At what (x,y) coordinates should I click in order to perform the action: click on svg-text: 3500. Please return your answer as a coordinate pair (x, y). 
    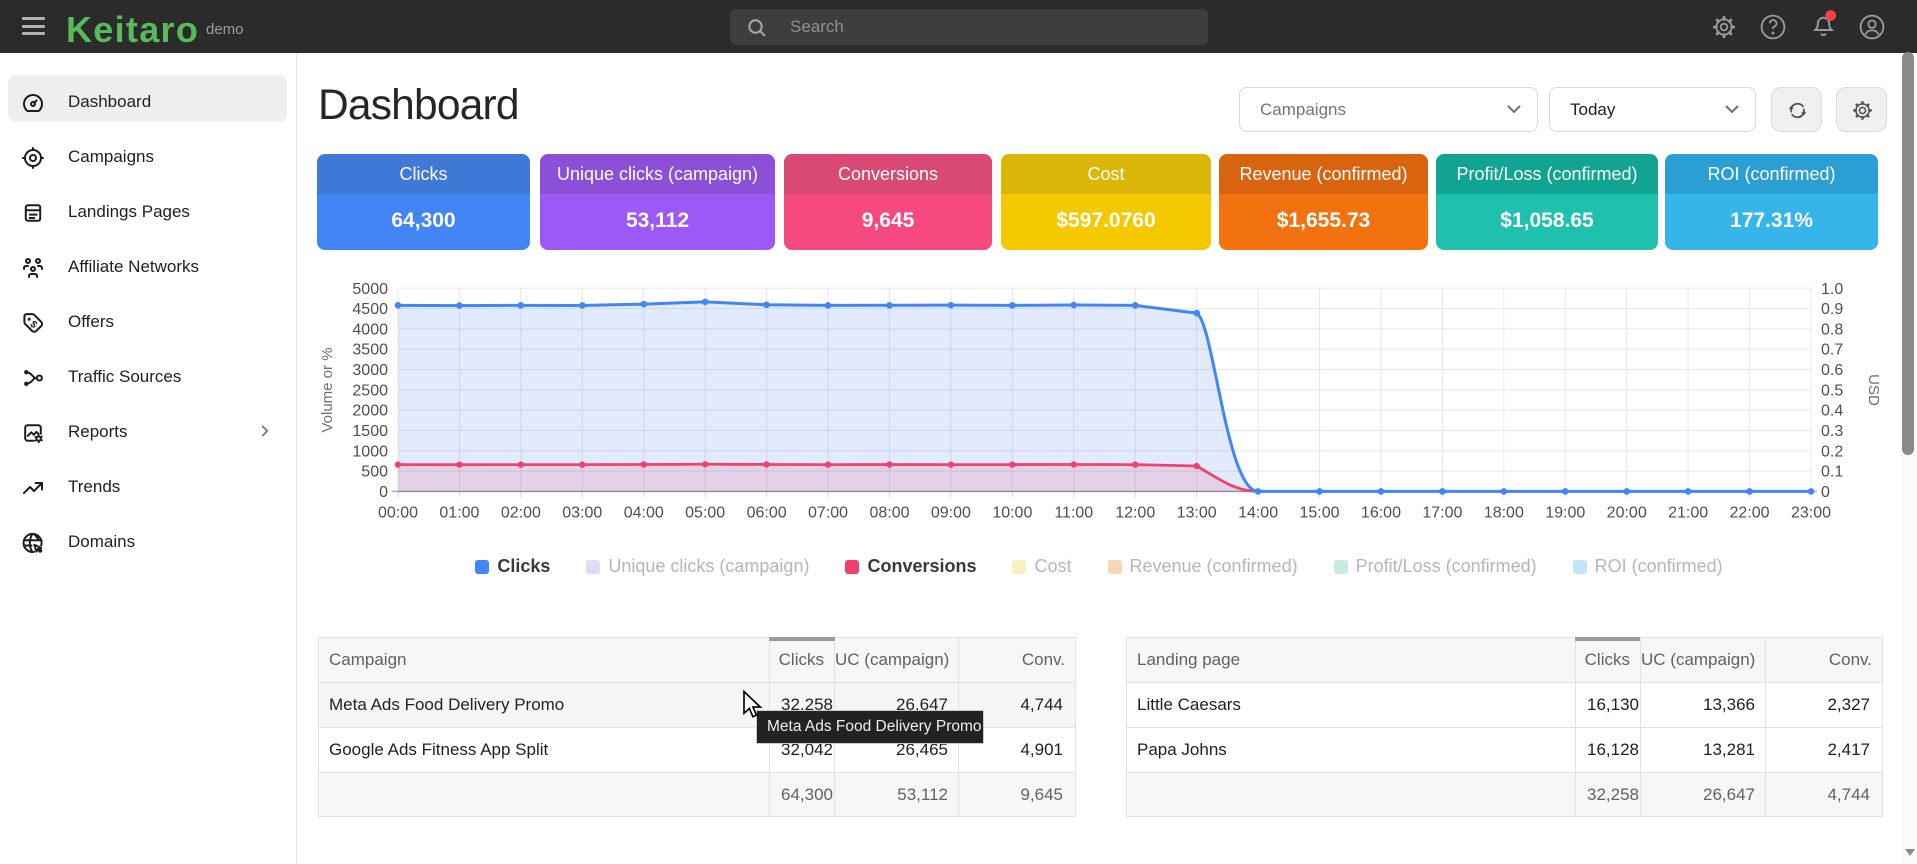
    Looking at the image, I should click on (370, 350).